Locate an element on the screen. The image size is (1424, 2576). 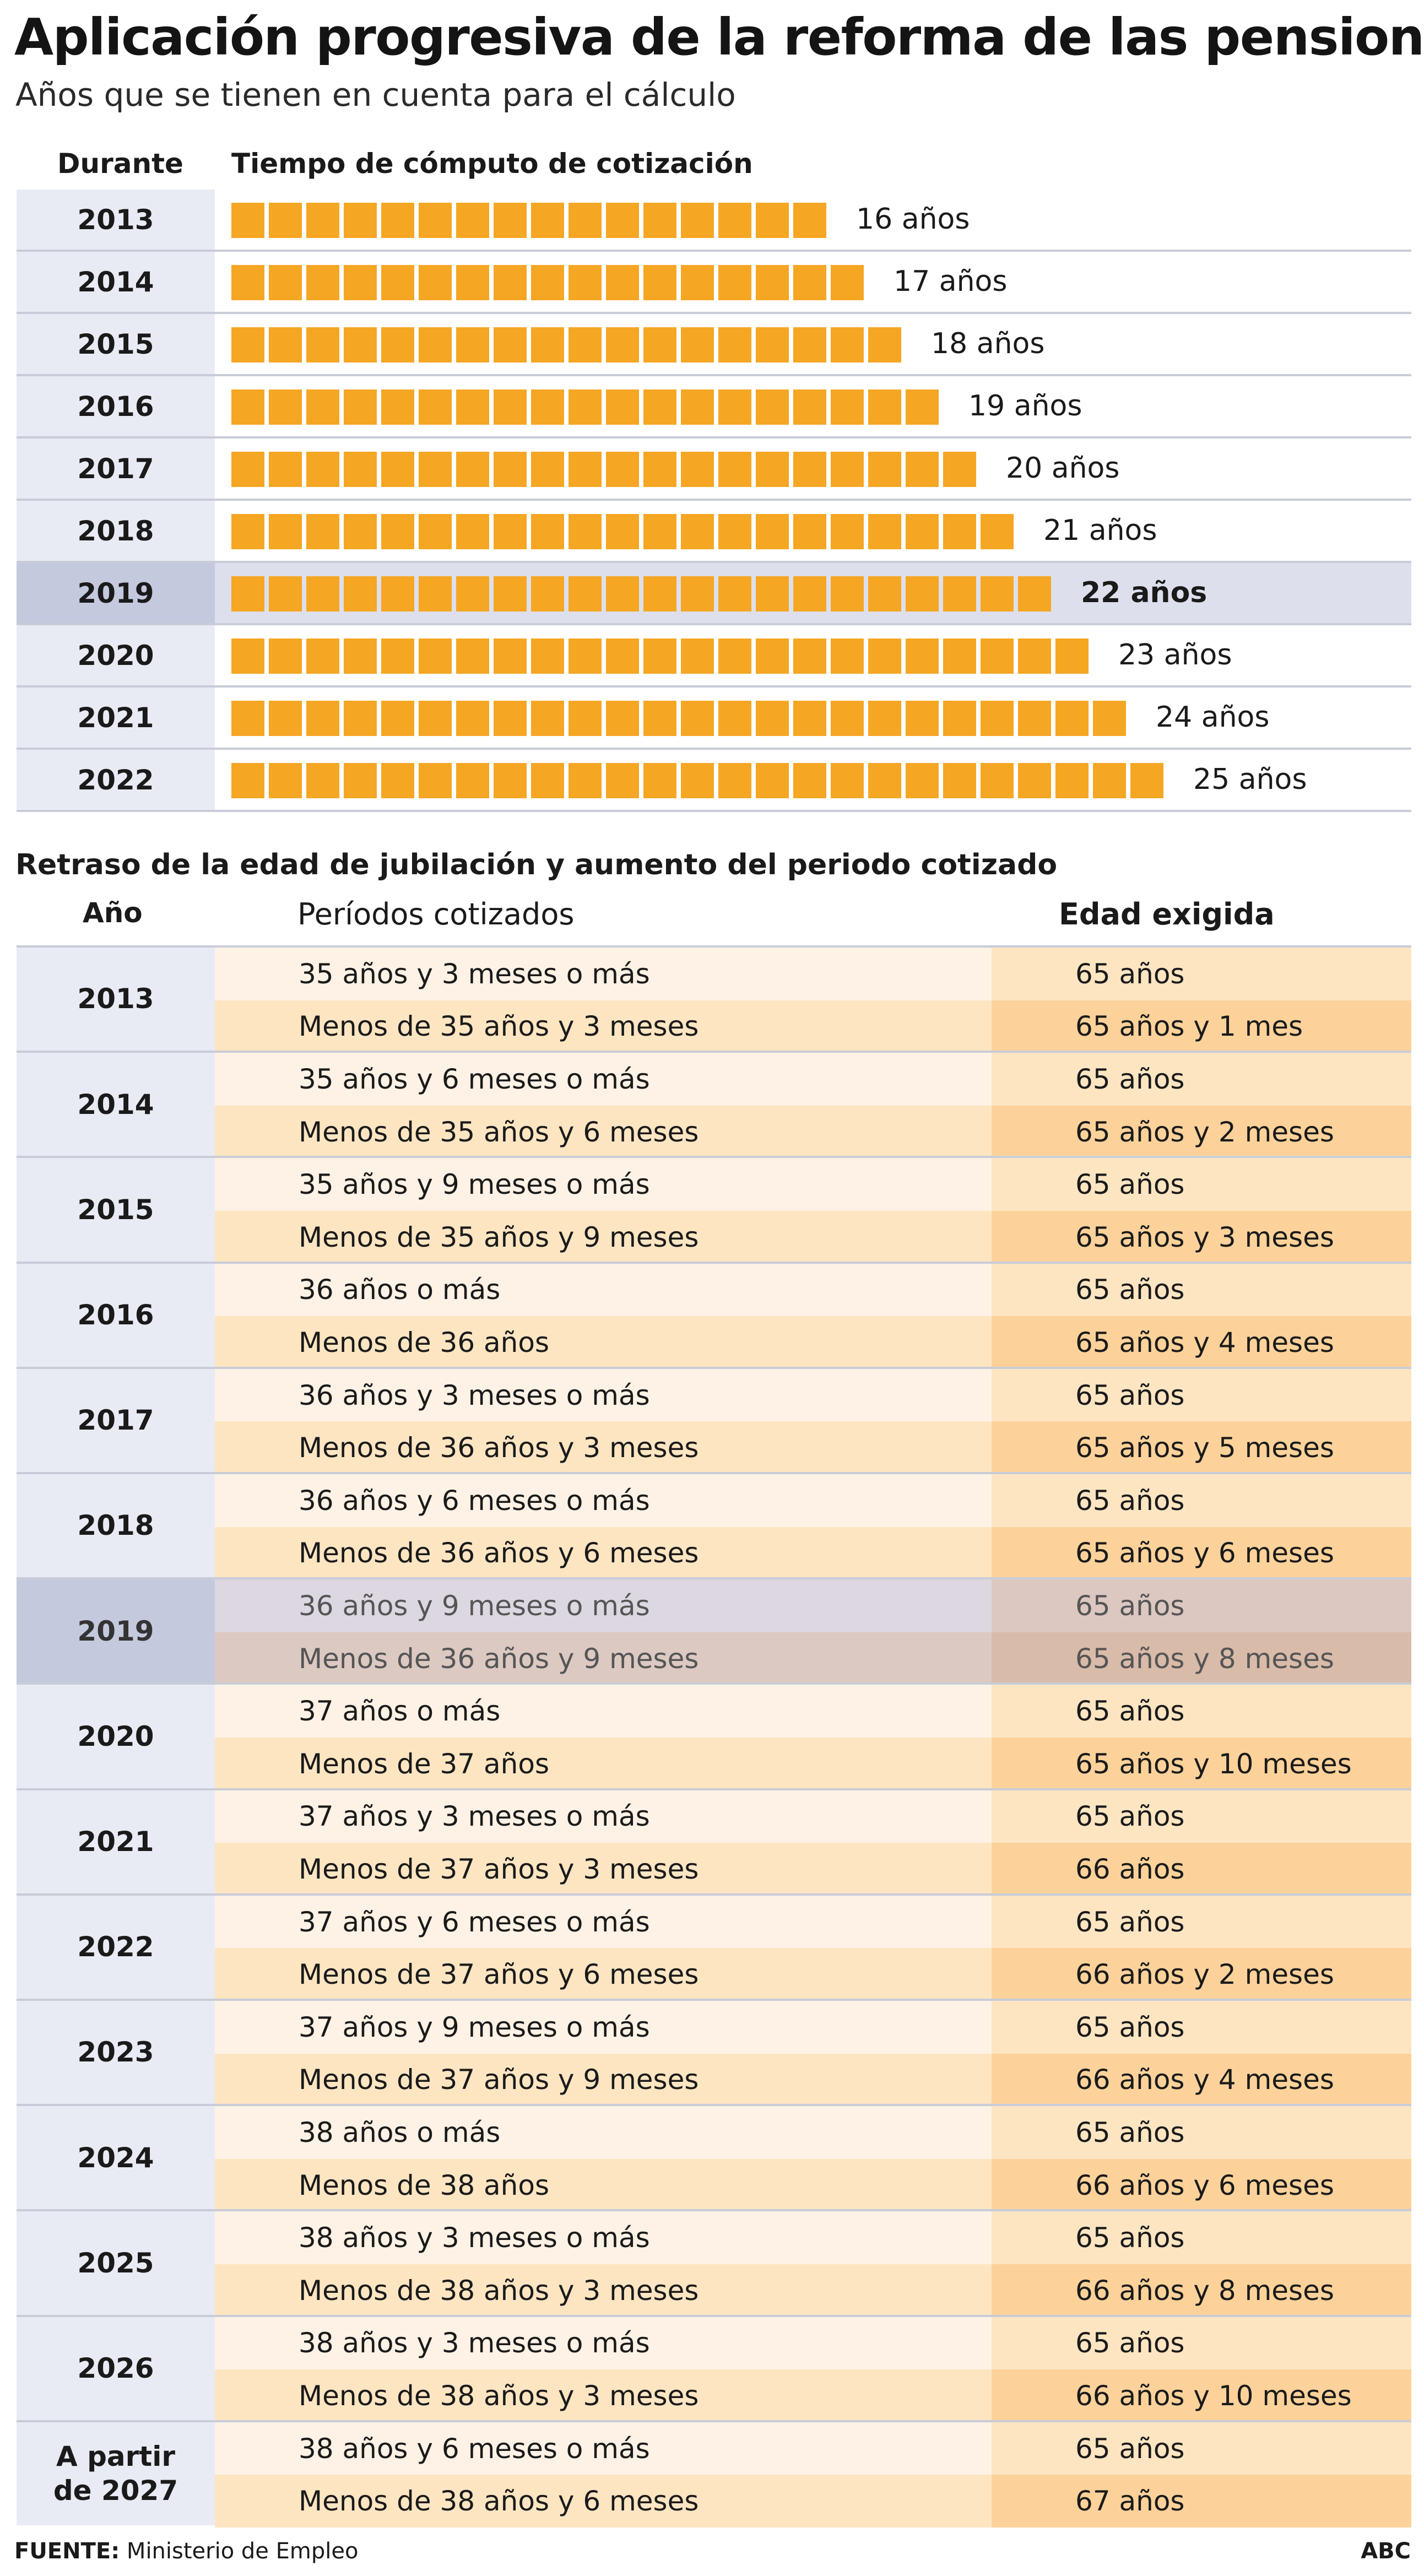
category-label: 2019 is located at coordinates (116, 593).